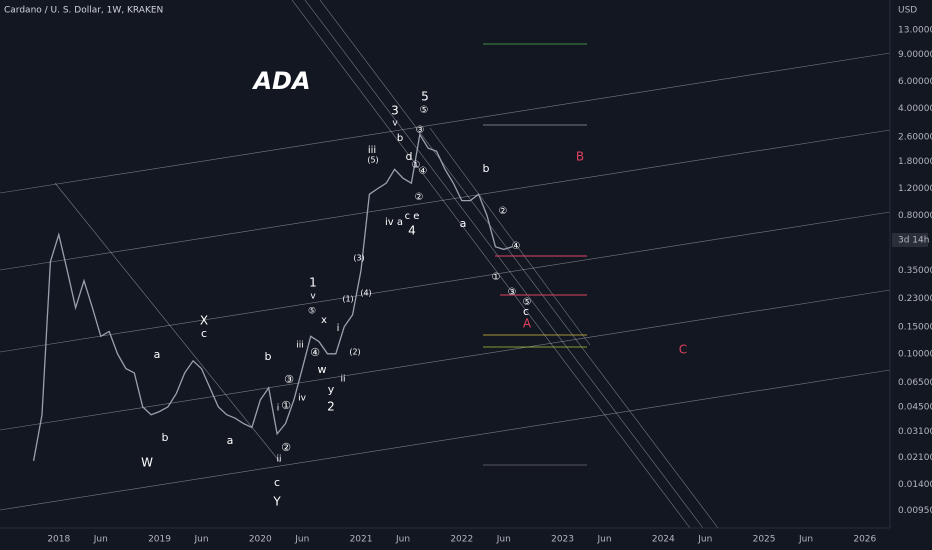  Describe the element at coordinates (361, 540) in the screenshot. I see `x-tick-label: 2021` at that location.